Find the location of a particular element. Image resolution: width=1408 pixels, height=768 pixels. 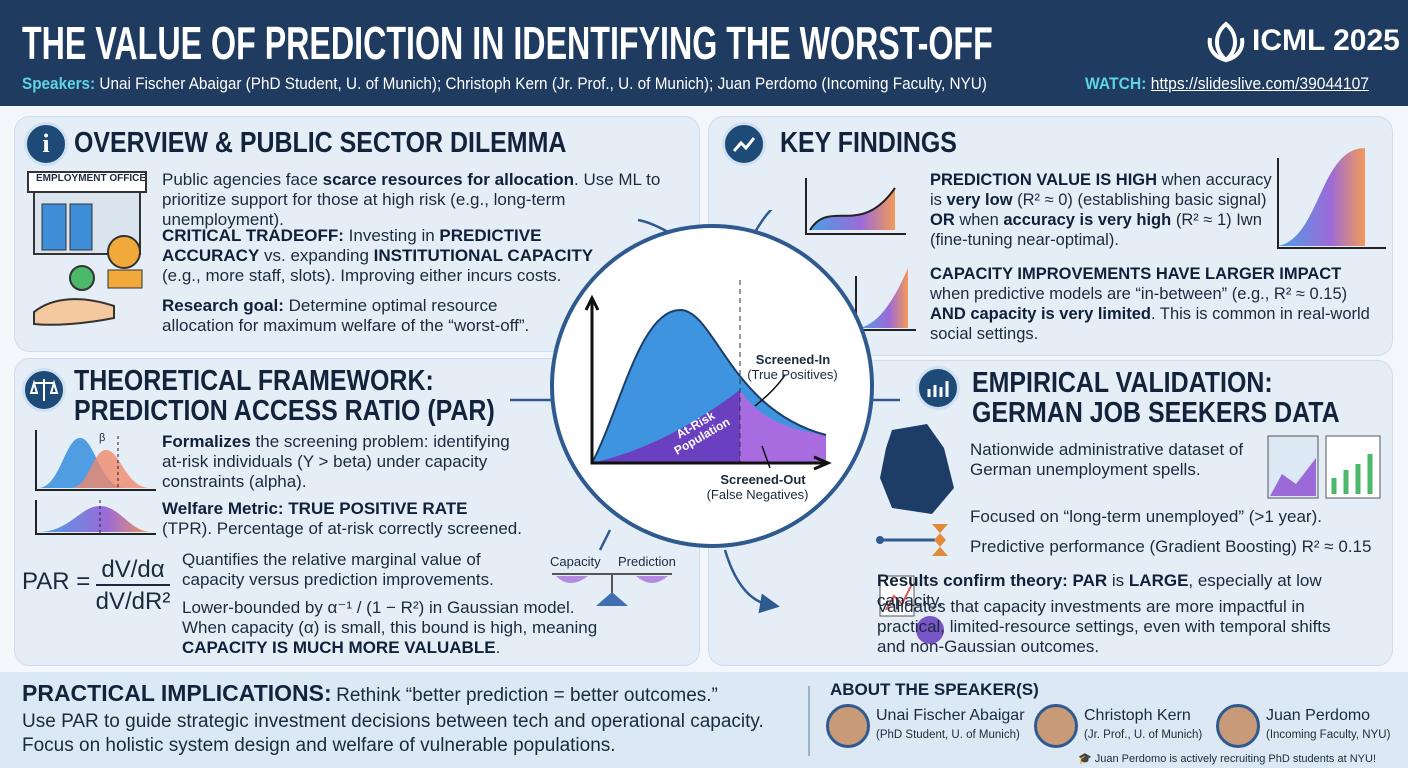

findings-charts is located at coordinates (1095, 239).